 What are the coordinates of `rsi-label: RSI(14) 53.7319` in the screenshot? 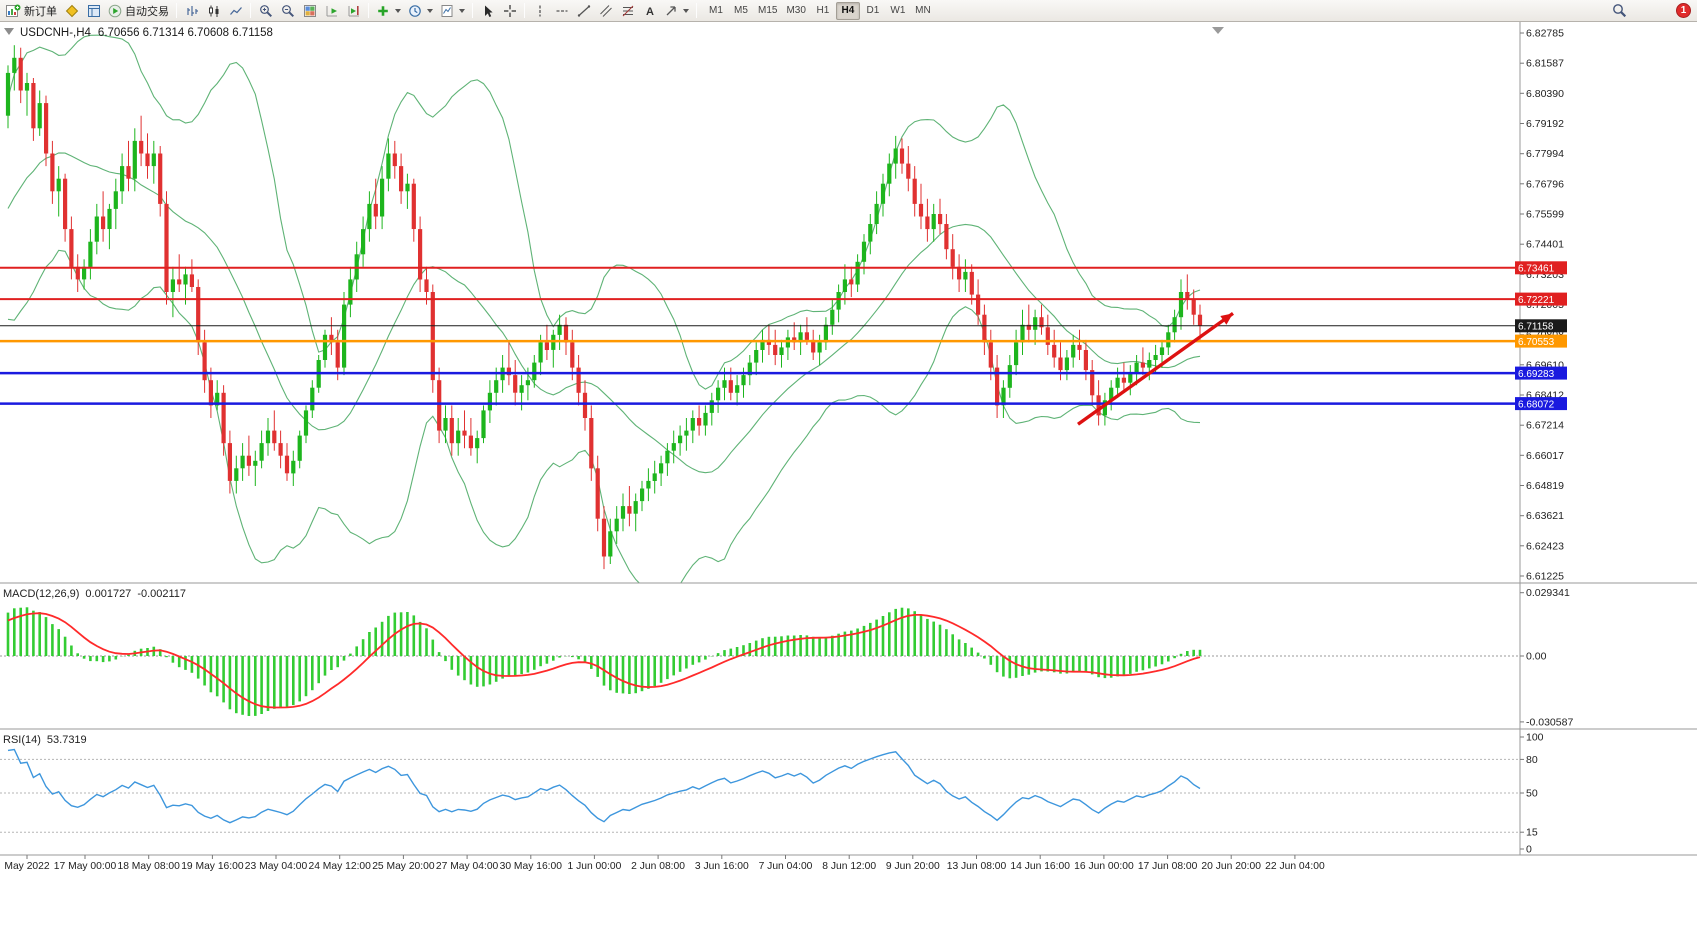 It's located at (45, 740).